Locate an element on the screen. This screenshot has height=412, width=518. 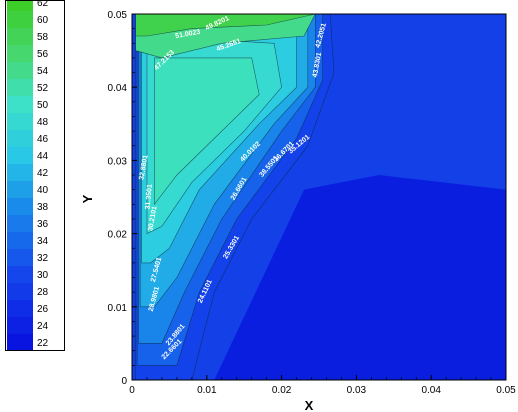
contour-label: 32.8801 is located at coordinates (143, 167).